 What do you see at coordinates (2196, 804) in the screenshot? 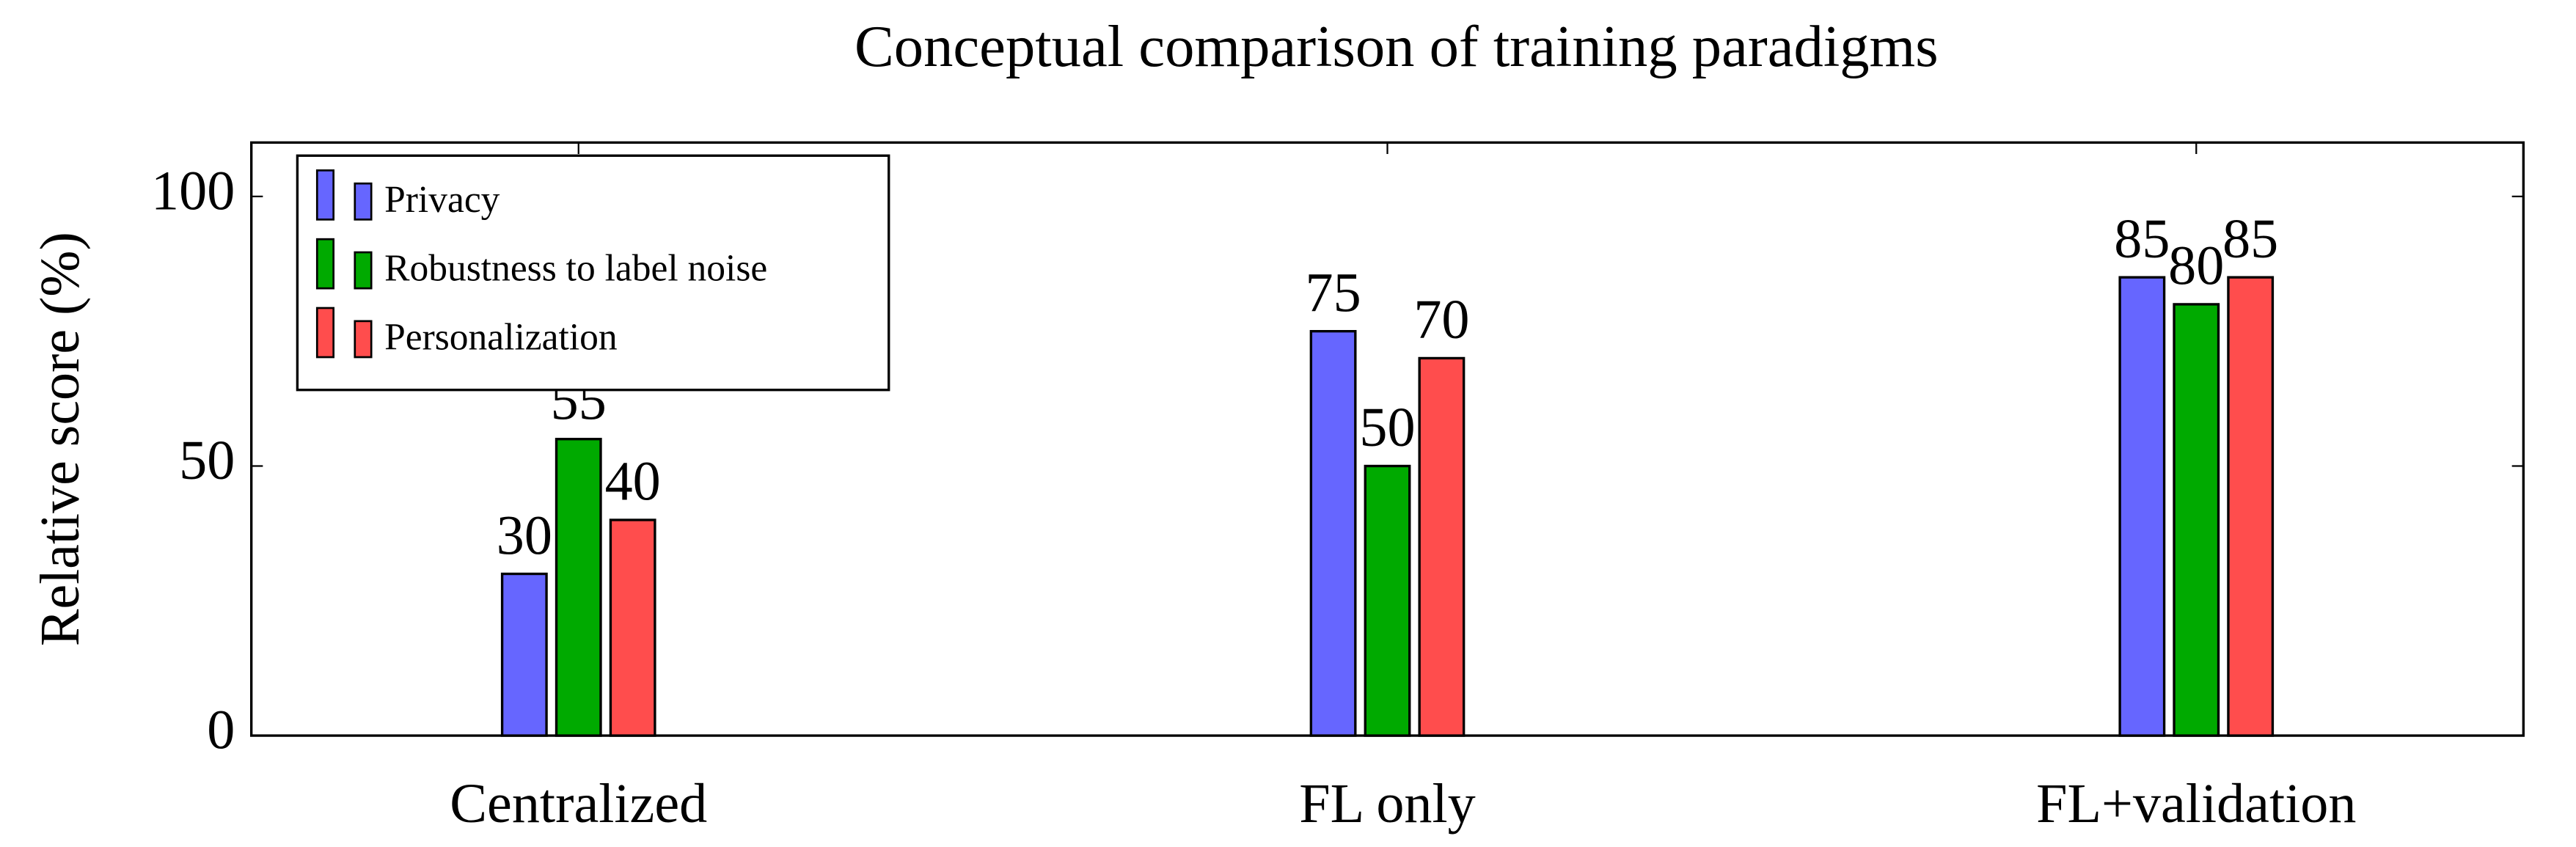
I see `x-tick-label: FL+validation` at bounding box center [2196, 804].